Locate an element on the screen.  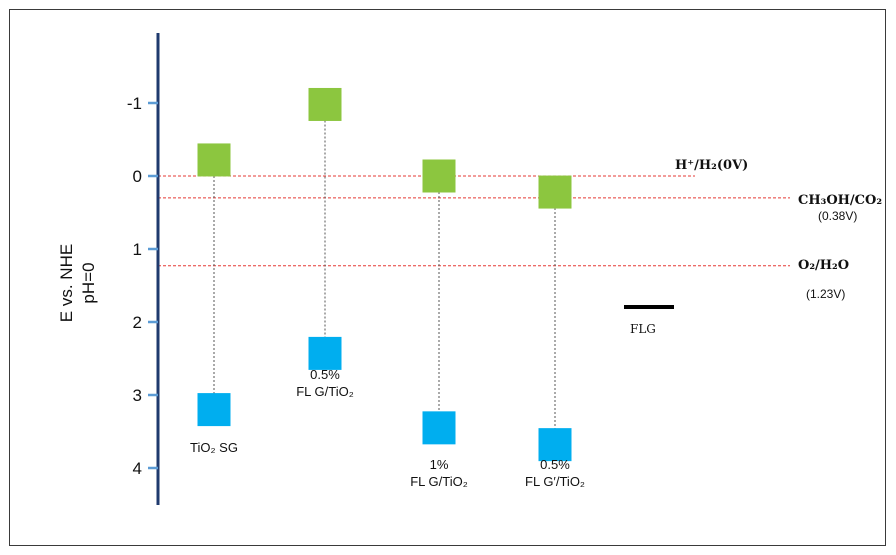
y-tick-label-0: -1 is located at coordinates (134, 103).